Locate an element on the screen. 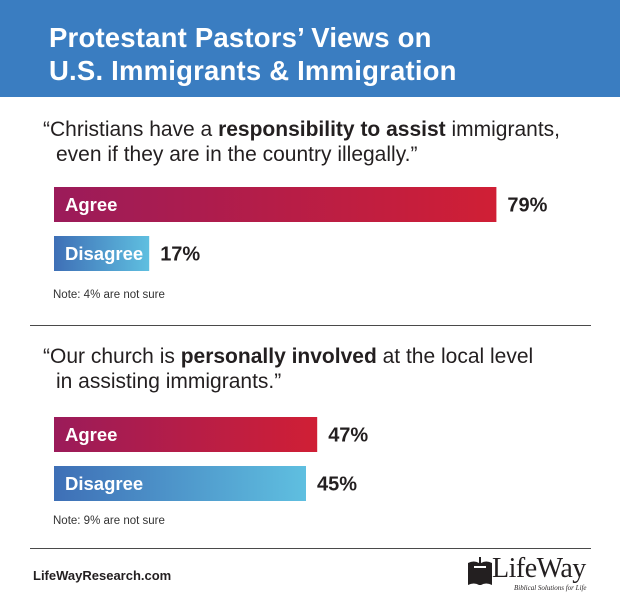 The image size is (620, 606). lifeway-logo: LifeWay Biblical Solutions for Life is located at coordinates (531, 575).